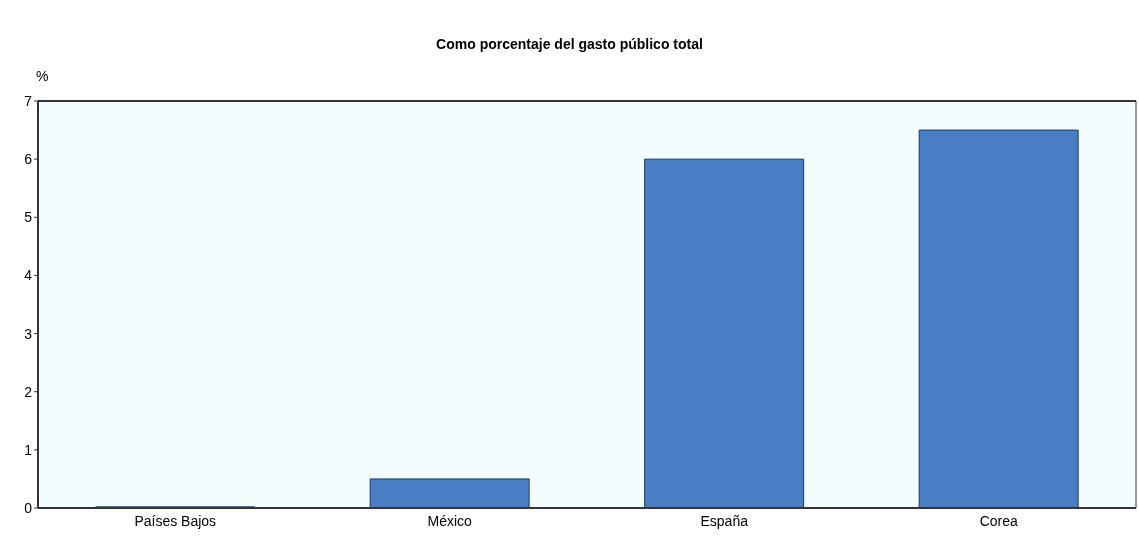  I want to click on x-tick-label: España, so click(724, 520).